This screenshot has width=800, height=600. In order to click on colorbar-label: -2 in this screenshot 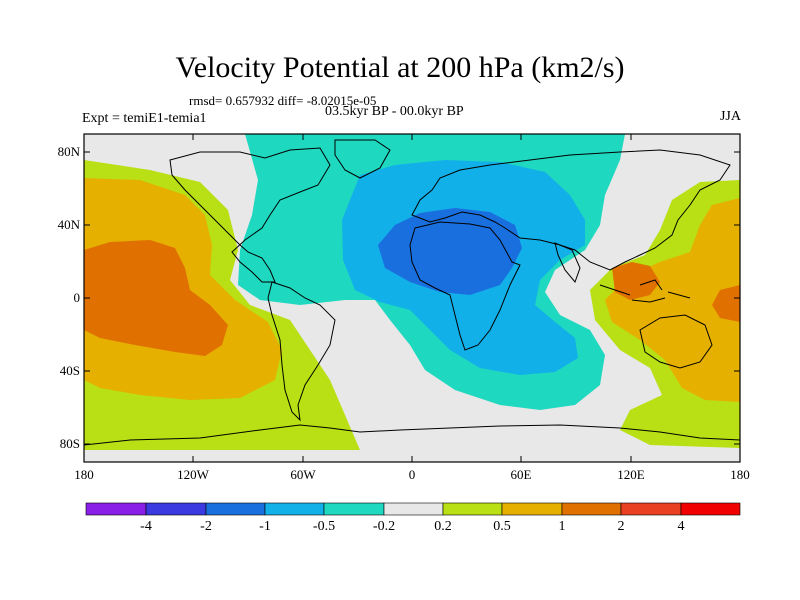, I will do `click(206, 526)`.